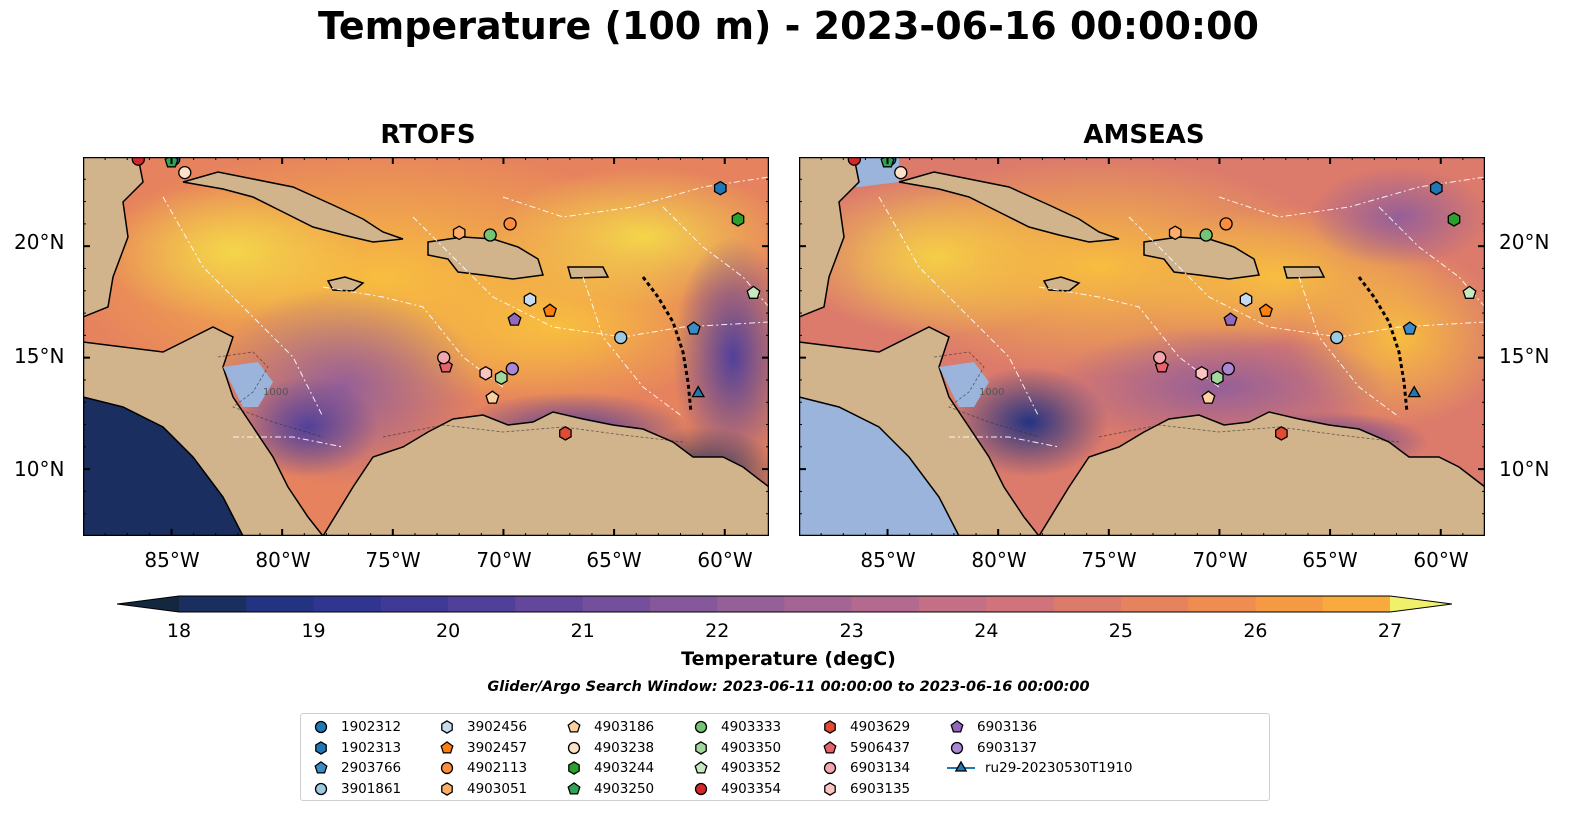 The image size is (1577, 827). Describe the element at coordinates (497, 727) in the screenshot. I see `legend-label: 3902456` at that location.